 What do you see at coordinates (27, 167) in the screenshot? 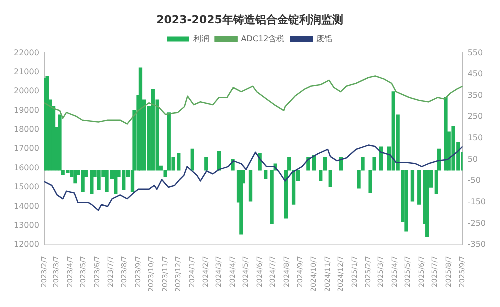
I see `y-tick-label: 16000` at bounding box center [27, 167].